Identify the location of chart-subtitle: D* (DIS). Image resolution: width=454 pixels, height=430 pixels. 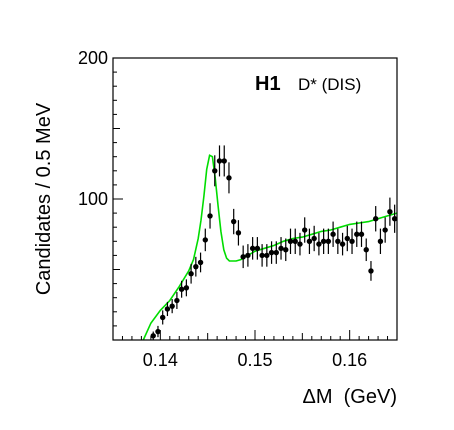
(329, 84).